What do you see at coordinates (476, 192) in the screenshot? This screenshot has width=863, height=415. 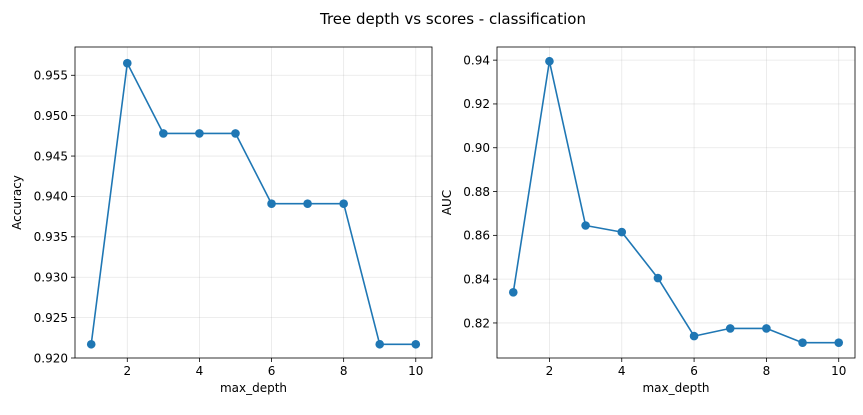 I see `y-tick-label: 0.88` at bounding box center [476, 192].